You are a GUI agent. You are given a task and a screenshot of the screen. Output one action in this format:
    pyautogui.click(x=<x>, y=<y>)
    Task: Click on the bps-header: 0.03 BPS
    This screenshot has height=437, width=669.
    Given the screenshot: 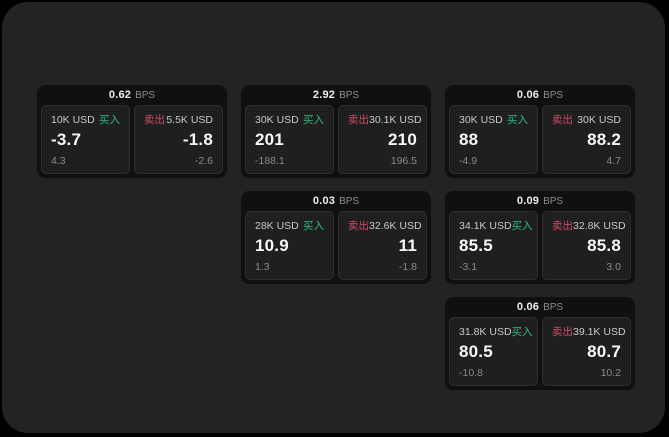 What is the action you would take?
    pyautogui.click(x=336, y=201)
    